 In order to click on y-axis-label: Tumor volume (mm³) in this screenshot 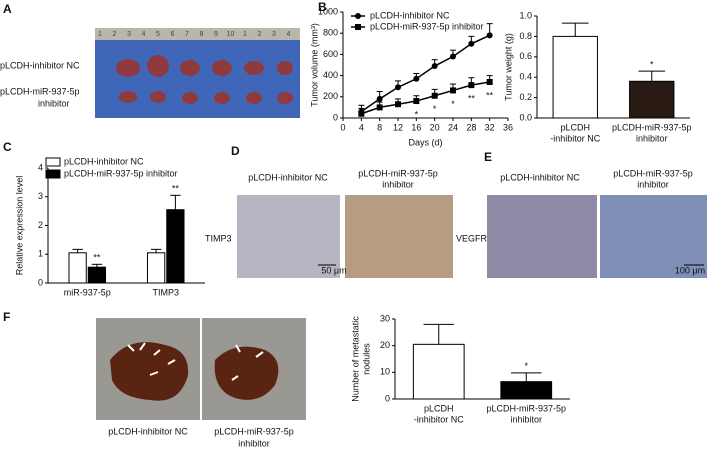, I will do `click(314, 65)`.